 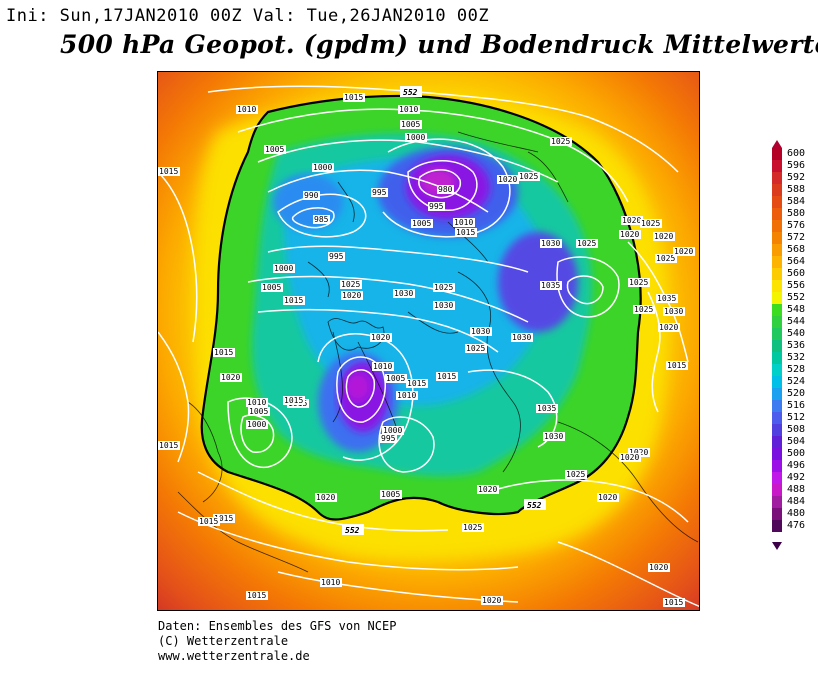 I want to click on legend-level-label: 560, so click(x=796, y=273).